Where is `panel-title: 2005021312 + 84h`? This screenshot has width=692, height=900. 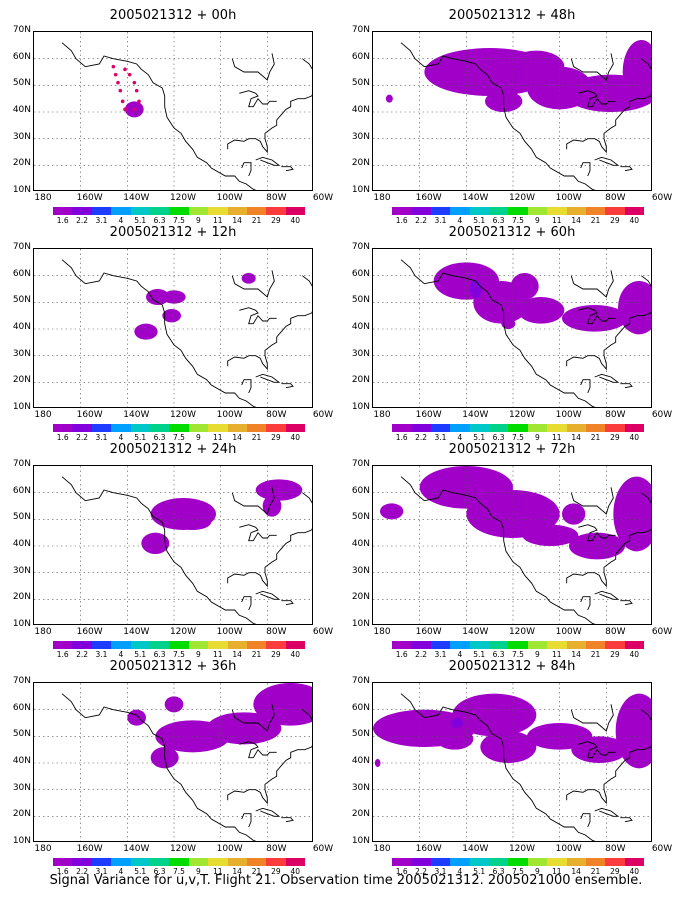
panel-title: 2005021312 + 84h is located at coordinates (512, 666).